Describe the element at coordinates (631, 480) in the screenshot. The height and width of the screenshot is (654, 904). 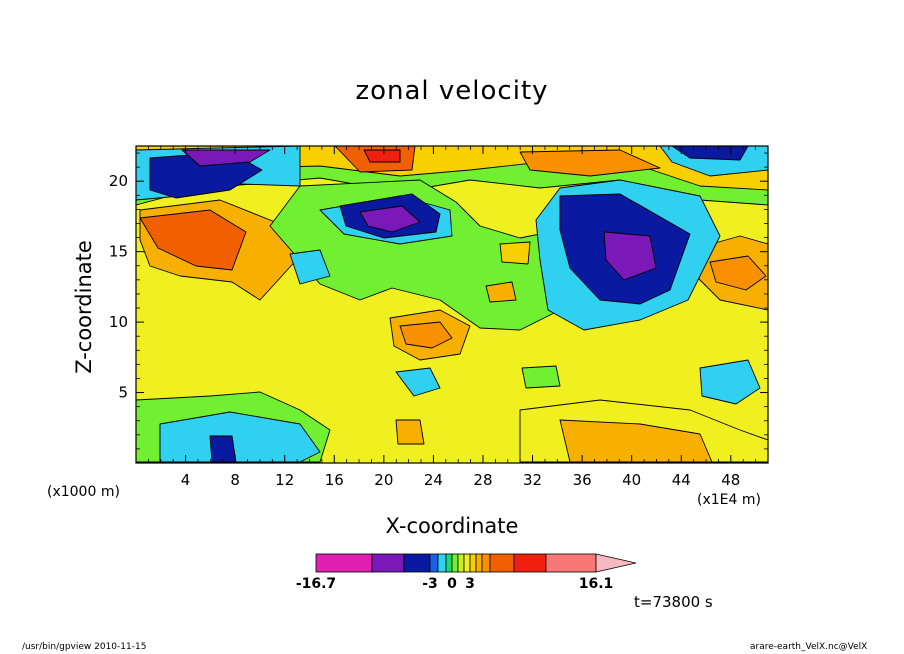
I see `x-tick-label: 40` at that location.